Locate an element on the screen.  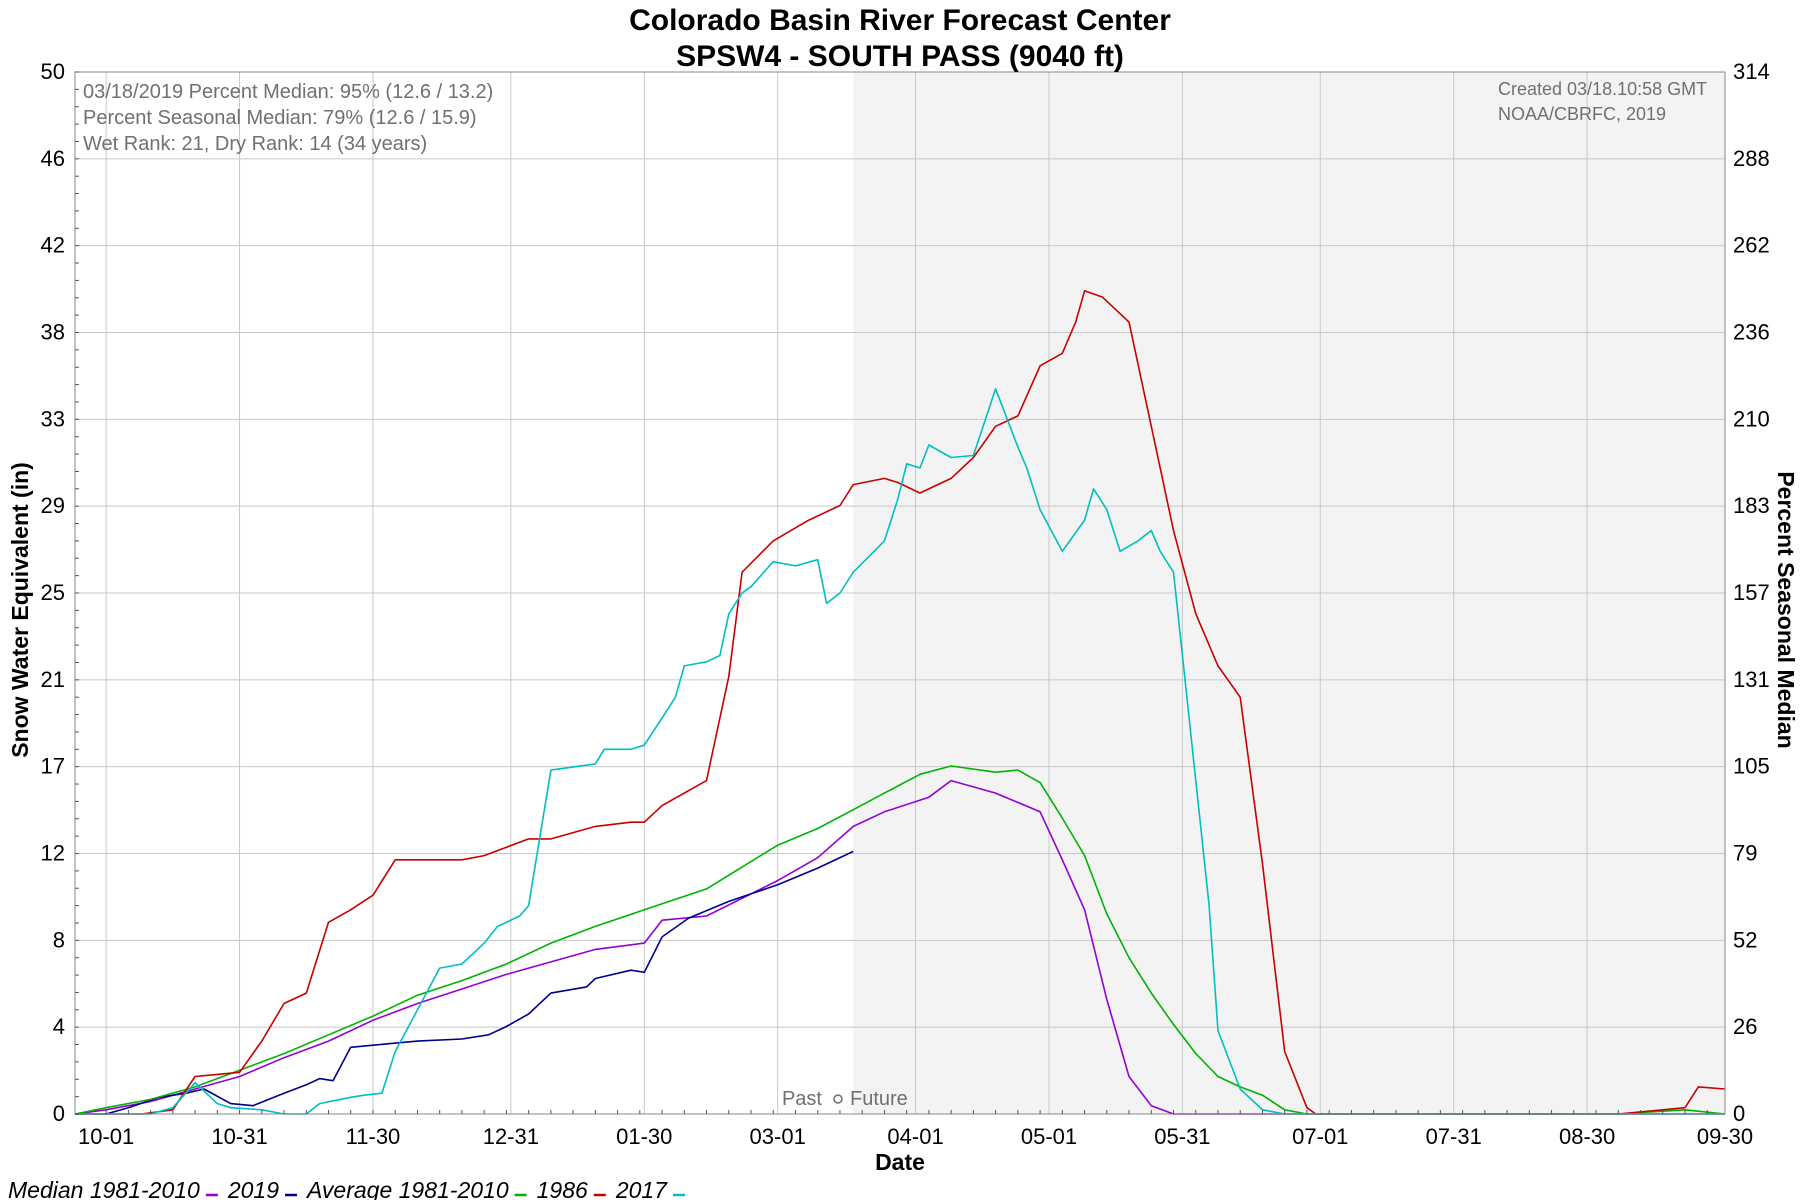
y2-tick-label: 288 is located at coordinates (1751, 158).